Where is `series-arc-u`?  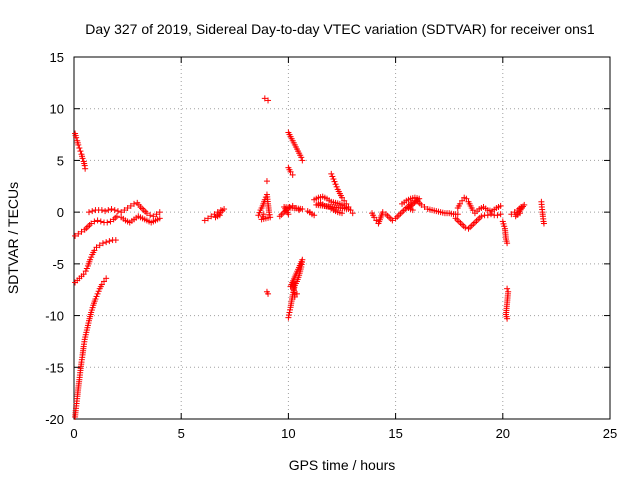
series-arc-u is located at coordinates (518, 210).